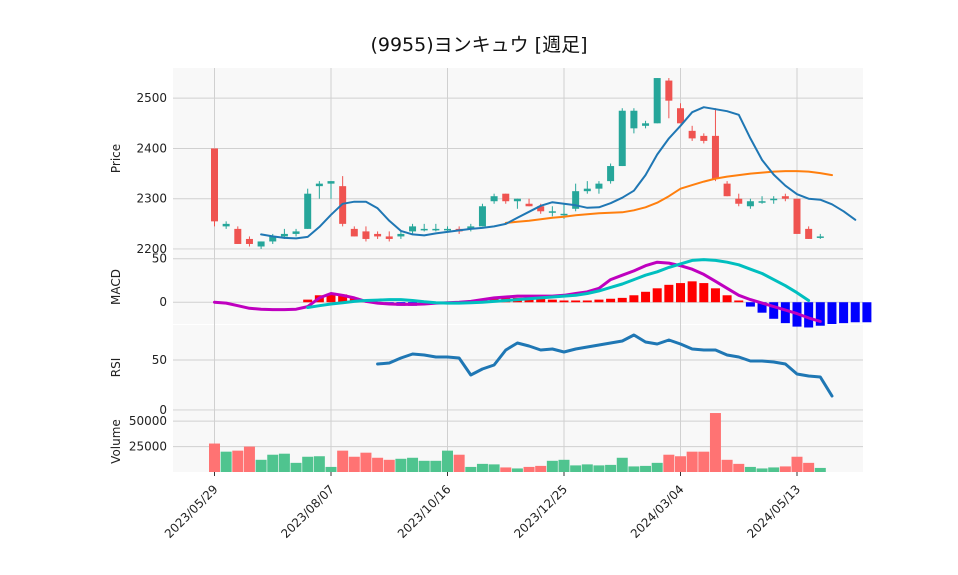  I want to click on macd-signal-line, so click(558, 283).